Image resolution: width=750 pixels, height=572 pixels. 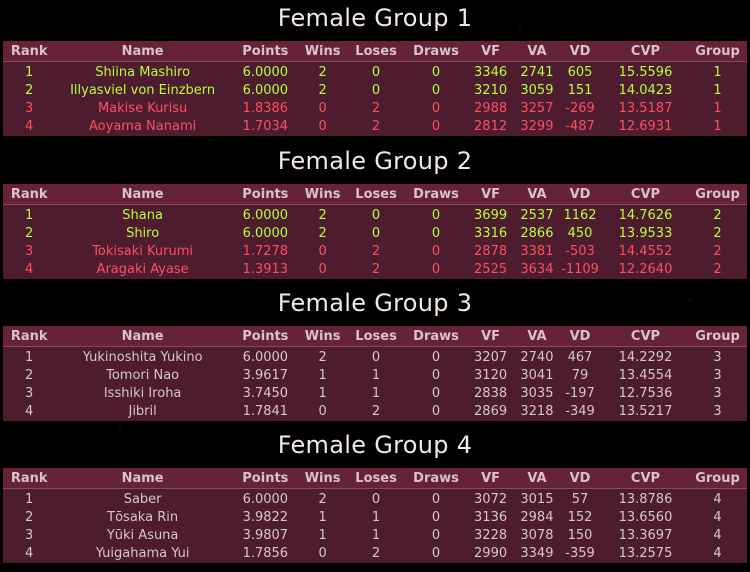 I want to click on column-header-vd: VD, so click(x=580, y=336).